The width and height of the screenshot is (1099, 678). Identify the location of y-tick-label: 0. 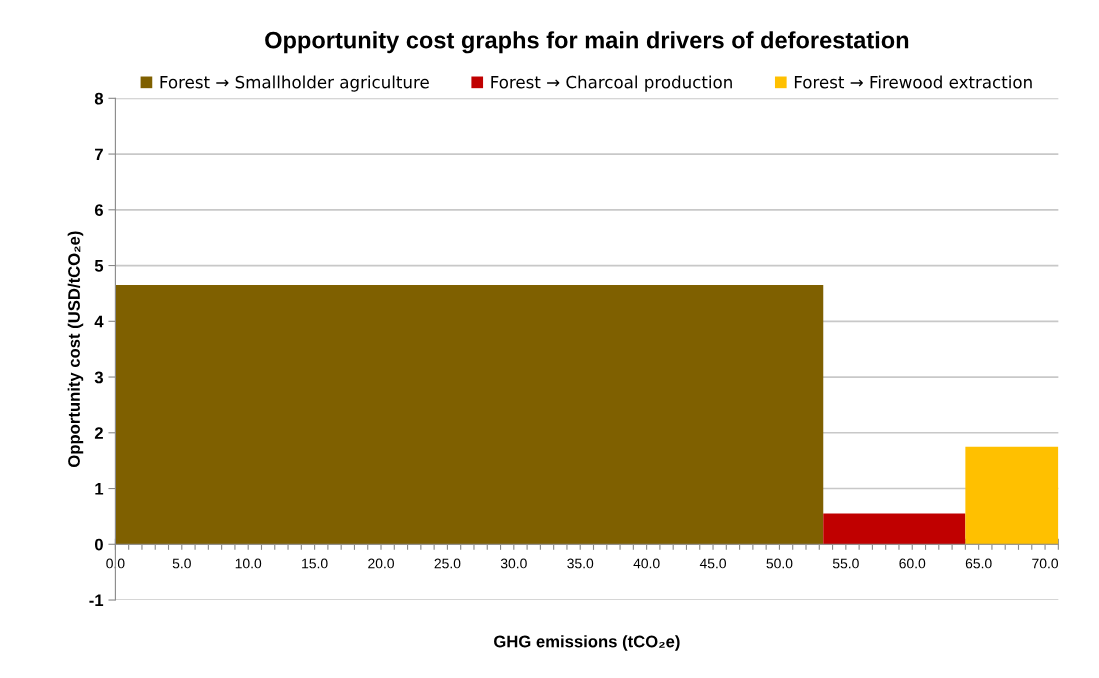
(98, 544).